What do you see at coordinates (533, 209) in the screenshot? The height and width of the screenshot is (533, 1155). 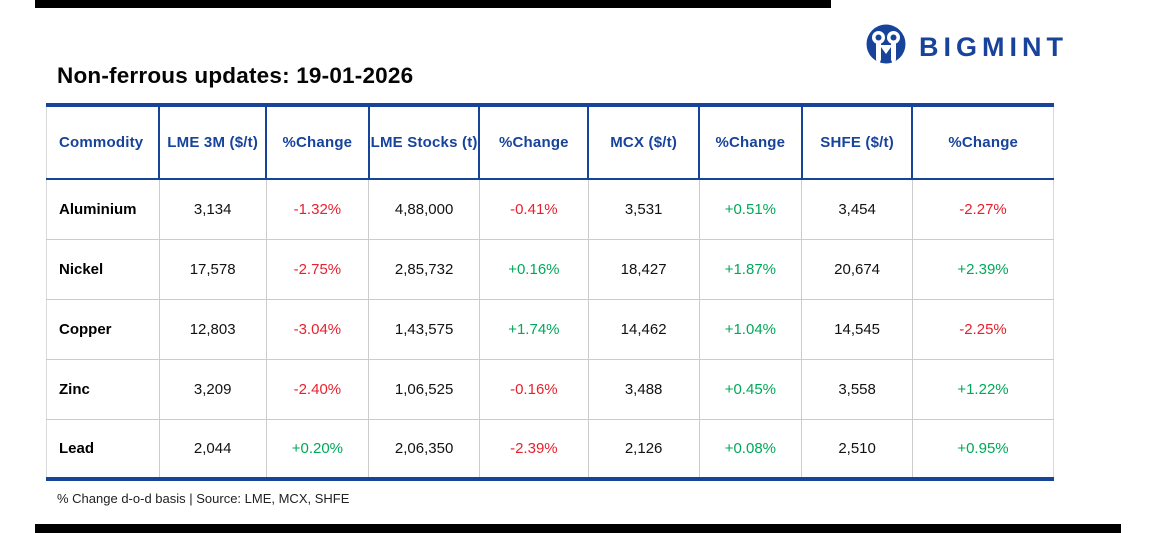 I see `change-cell: -0.41%` at bounding box center [533, 209].